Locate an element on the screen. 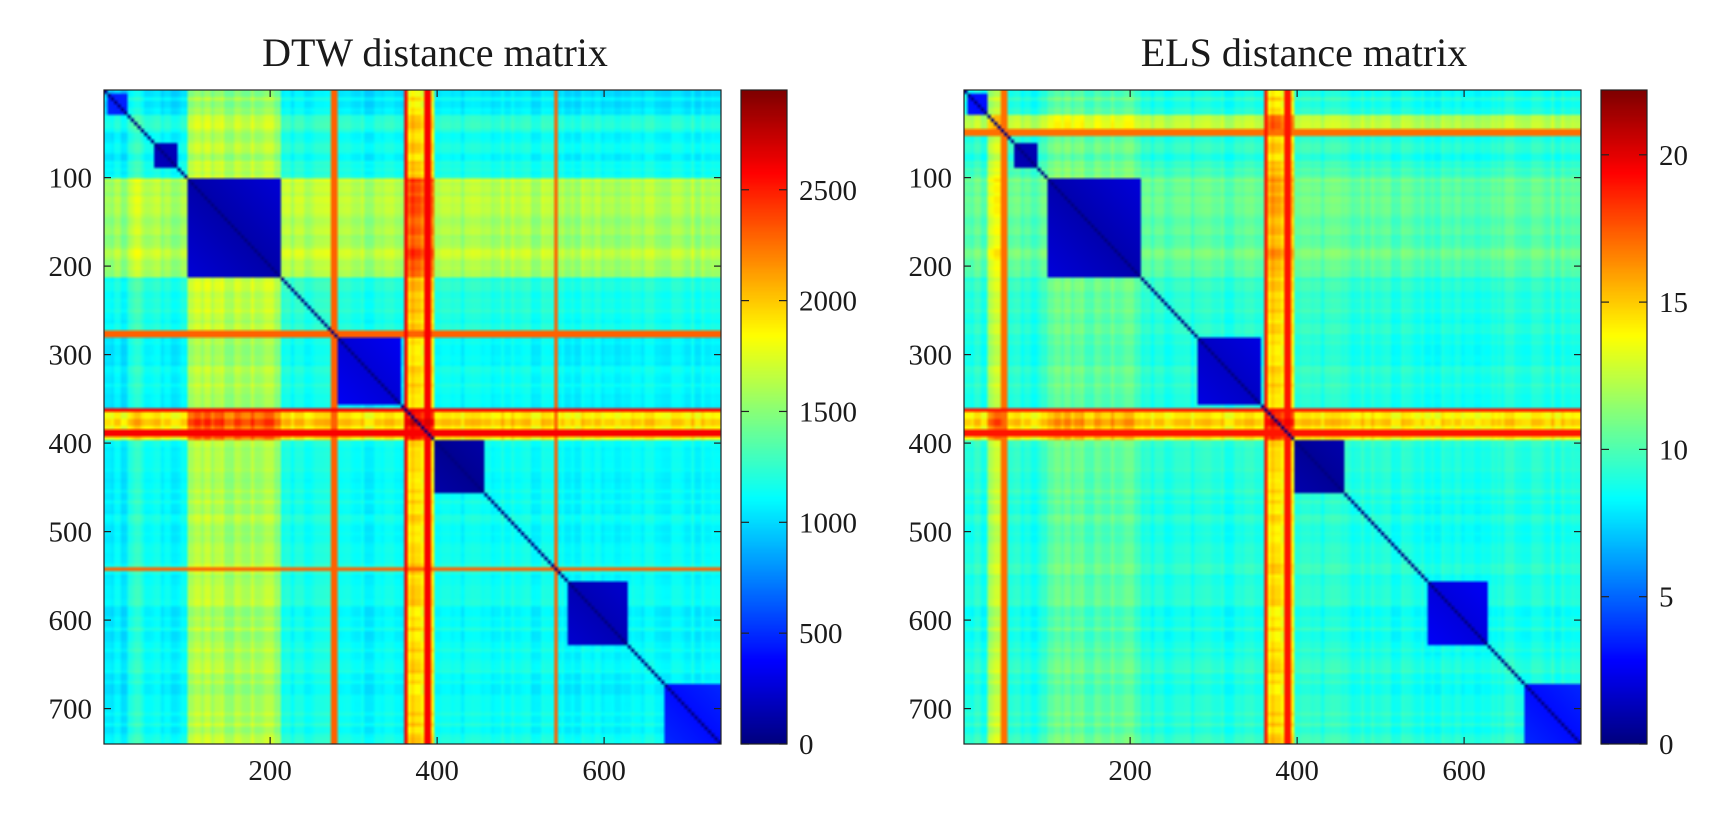 The width and height of the screenshot is (1727, 821). els-colorbar is located at coordinates (1624, 417).